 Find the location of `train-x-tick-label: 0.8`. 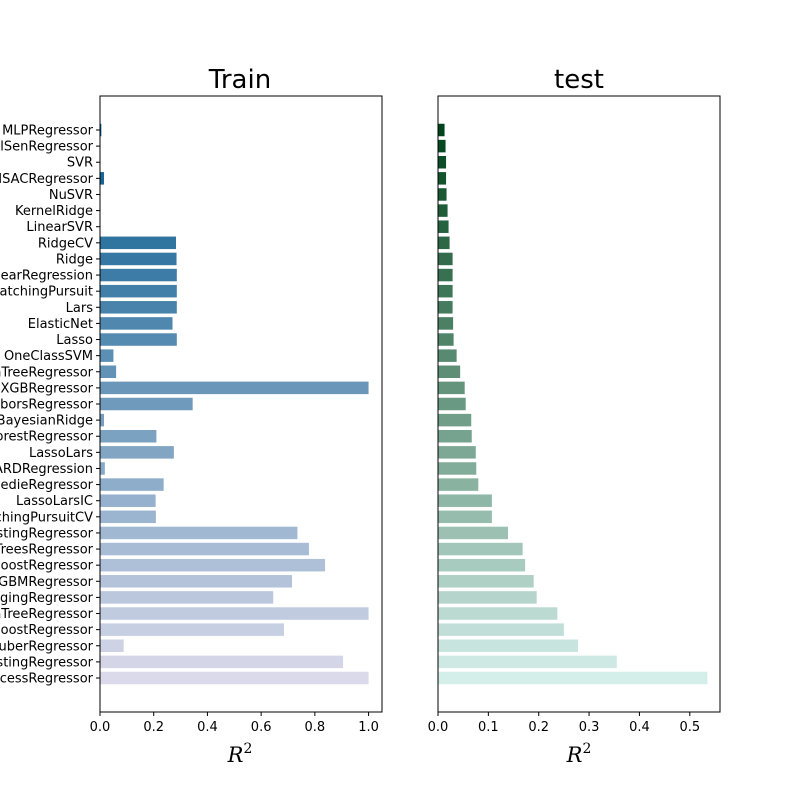

train-x-tick-label: 0.8 is located at coordinates (315, 727).